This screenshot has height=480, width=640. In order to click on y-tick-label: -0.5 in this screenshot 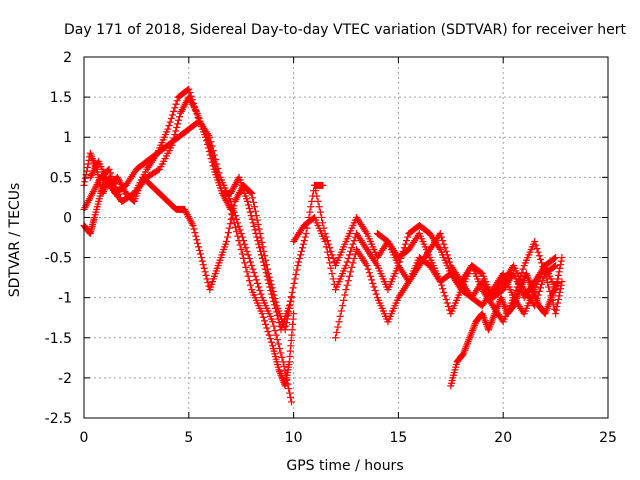, I will do `click(58, 259)`.